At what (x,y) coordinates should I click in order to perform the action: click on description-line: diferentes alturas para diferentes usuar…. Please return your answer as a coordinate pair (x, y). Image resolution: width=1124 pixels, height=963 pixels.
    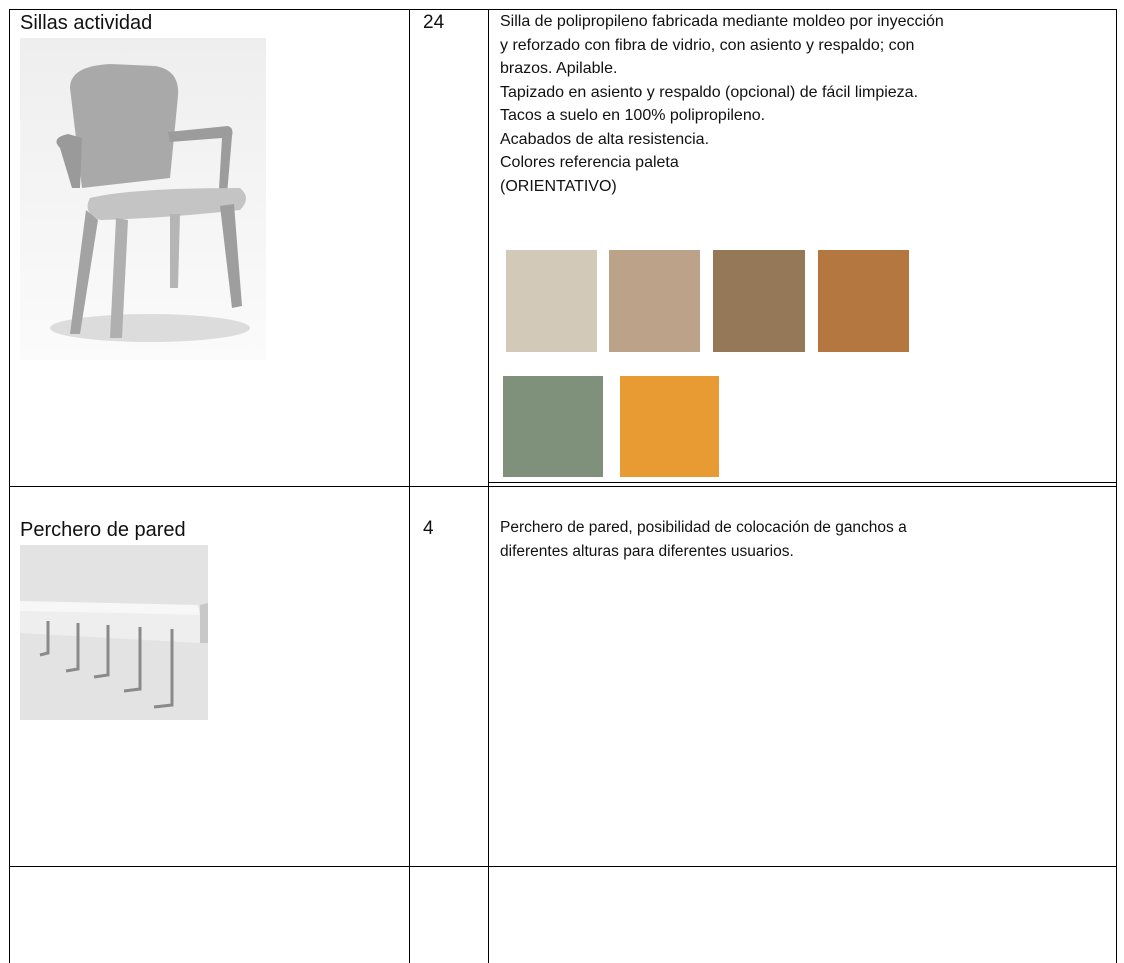
    Looking at the image, I should click on (647, 551).